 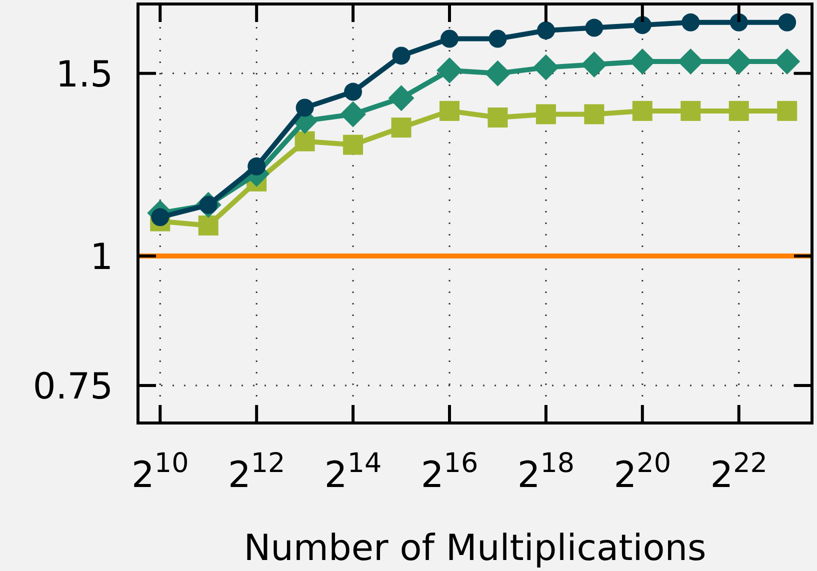 I want to click on x-tick-label: 2$^{14}$, so click(x=353, y=472).